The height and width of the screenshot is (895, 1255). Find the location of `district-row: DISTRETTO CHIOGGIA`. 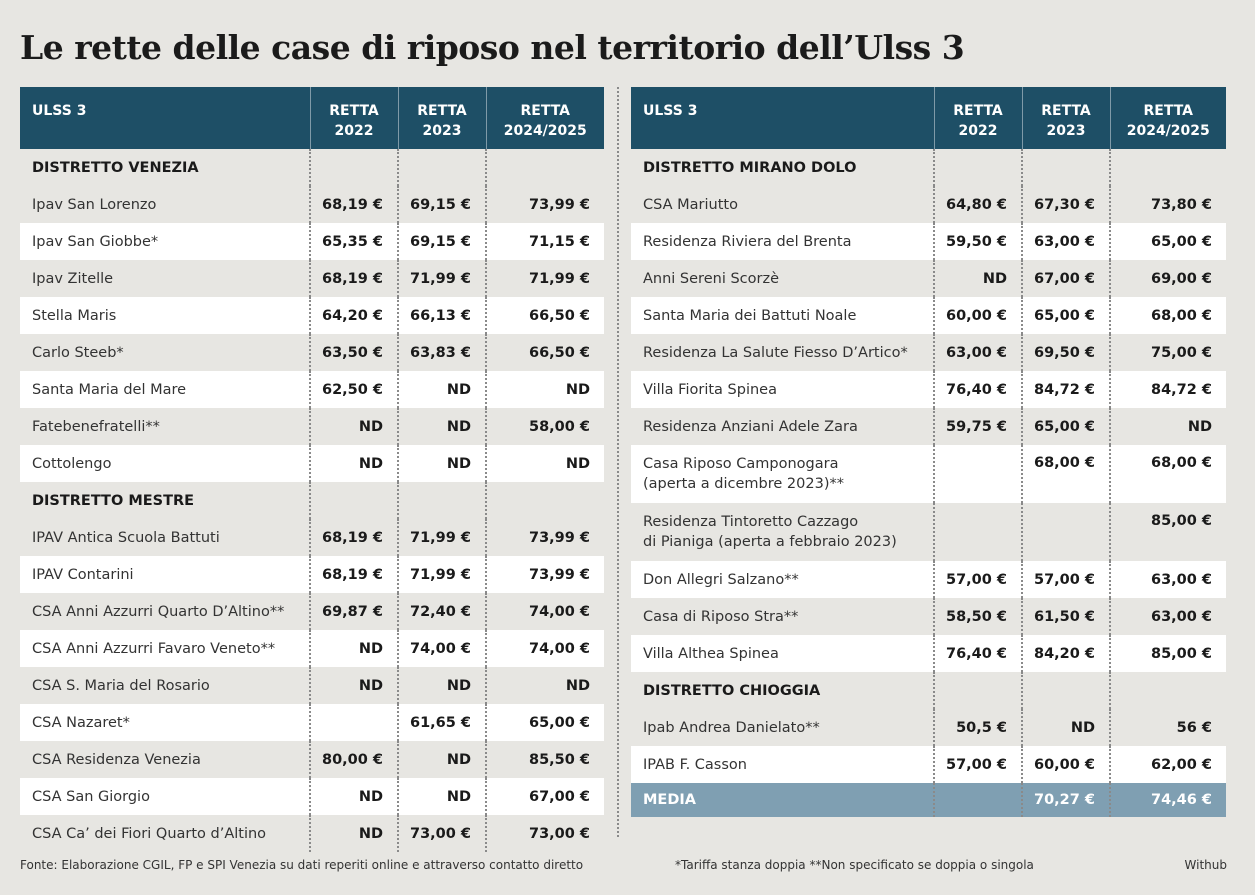

district-row: DISTRETTO CHIOGGIA is located at coordinates (928, 690).